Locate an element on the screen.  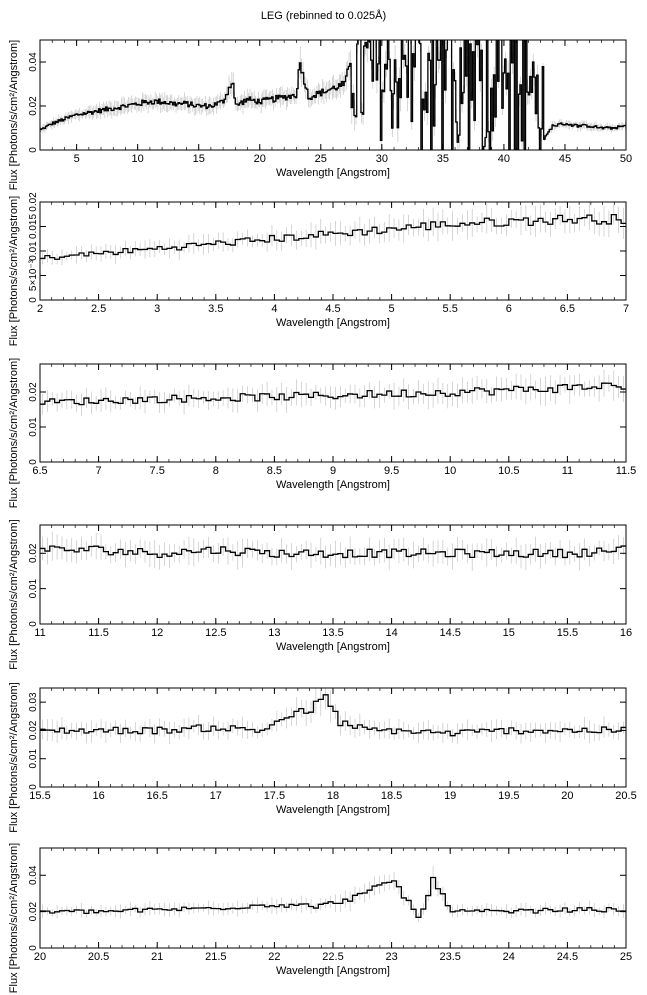
x-tick-label: 11.5 is located at coordinates (626, 471).